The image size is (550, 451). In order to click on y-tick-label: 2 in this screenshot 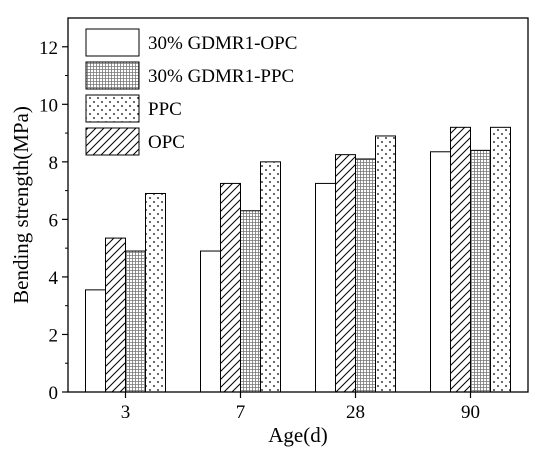, I will do `click(54, 335)`.